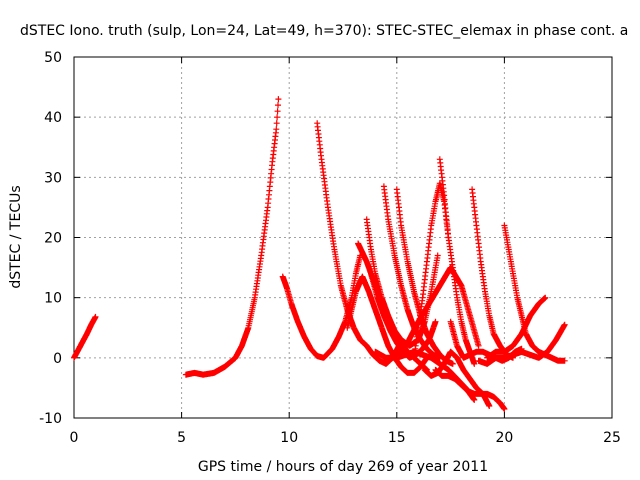 The width and height of the screenshot is (640, 480). I want to click on y-tick-label: -10, so click(50, 419).